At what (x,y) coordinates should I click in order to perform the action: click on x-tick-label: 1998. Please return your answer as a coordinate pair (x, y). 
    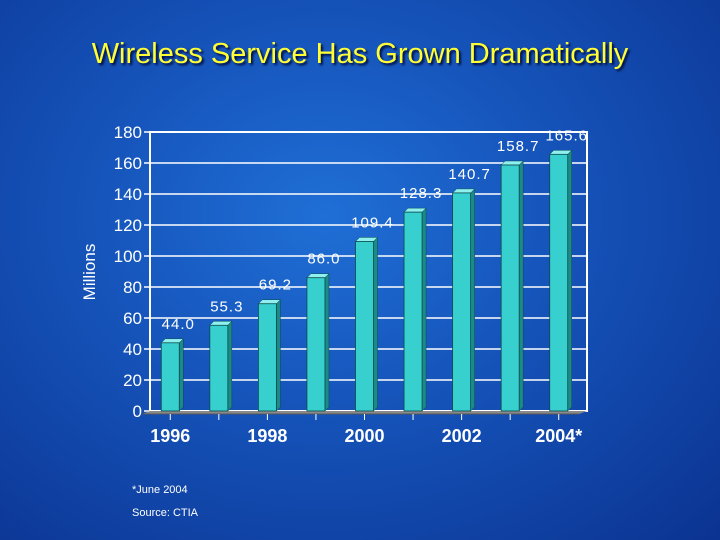
    Looking at the image, I should click on (267, 436).